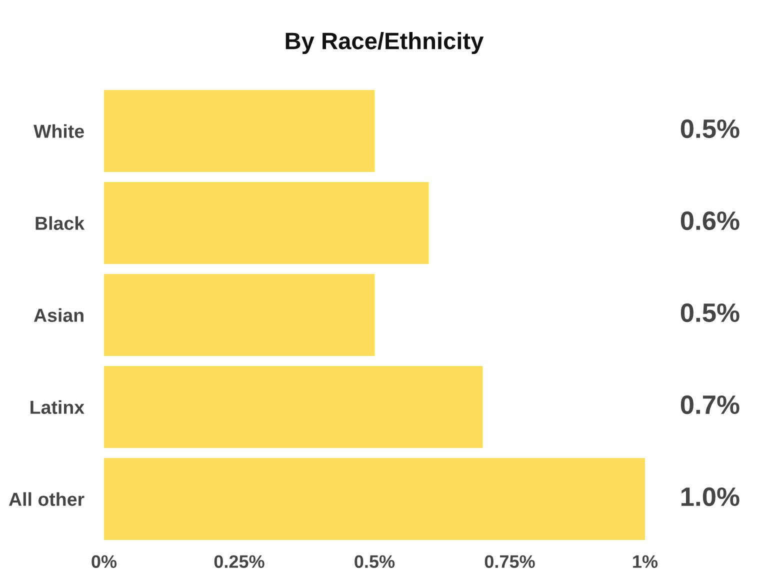 The width and height of the screenshot is (768, 576). What do you see at coordinates (710, 220) in the screenshot?
I see `data-label: 0.6%` at bounding box center [710, 220].